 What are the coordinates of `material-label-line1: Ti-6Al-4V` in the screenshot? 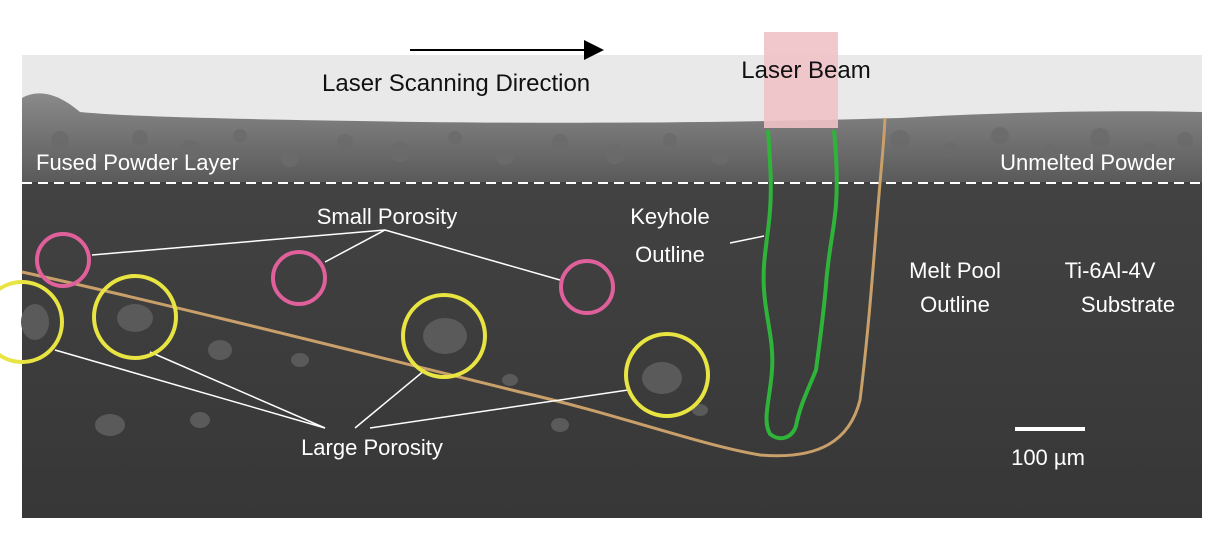 It's located at (1110, 270).